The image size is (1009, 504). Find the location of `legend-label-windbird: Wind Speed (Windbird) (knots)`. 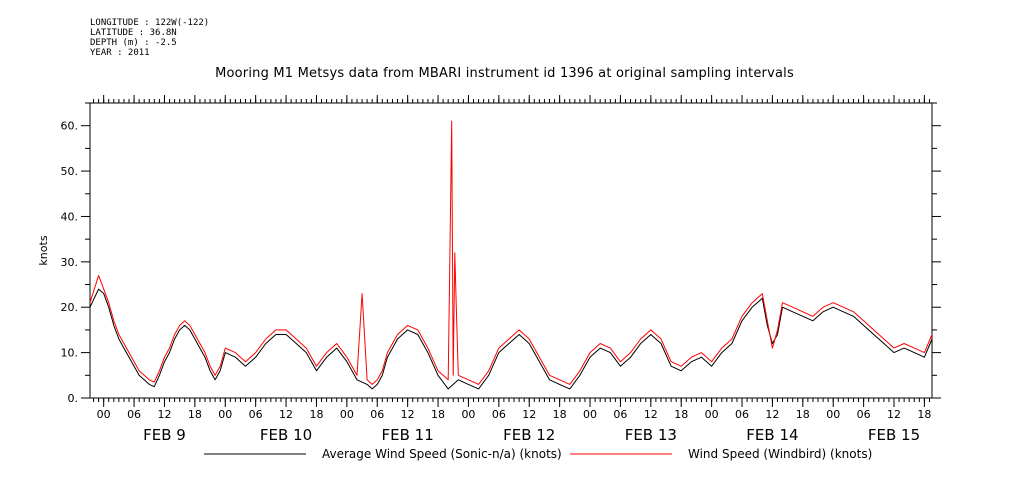

legend-label-windbird: Wind Speed (Windbird) (knots) is located at coordinates (780, 454).